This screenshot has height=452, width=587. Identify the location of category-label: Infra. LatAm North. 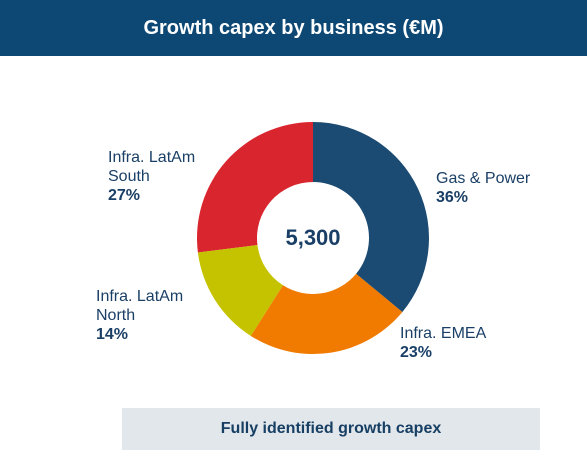
(140, 306).